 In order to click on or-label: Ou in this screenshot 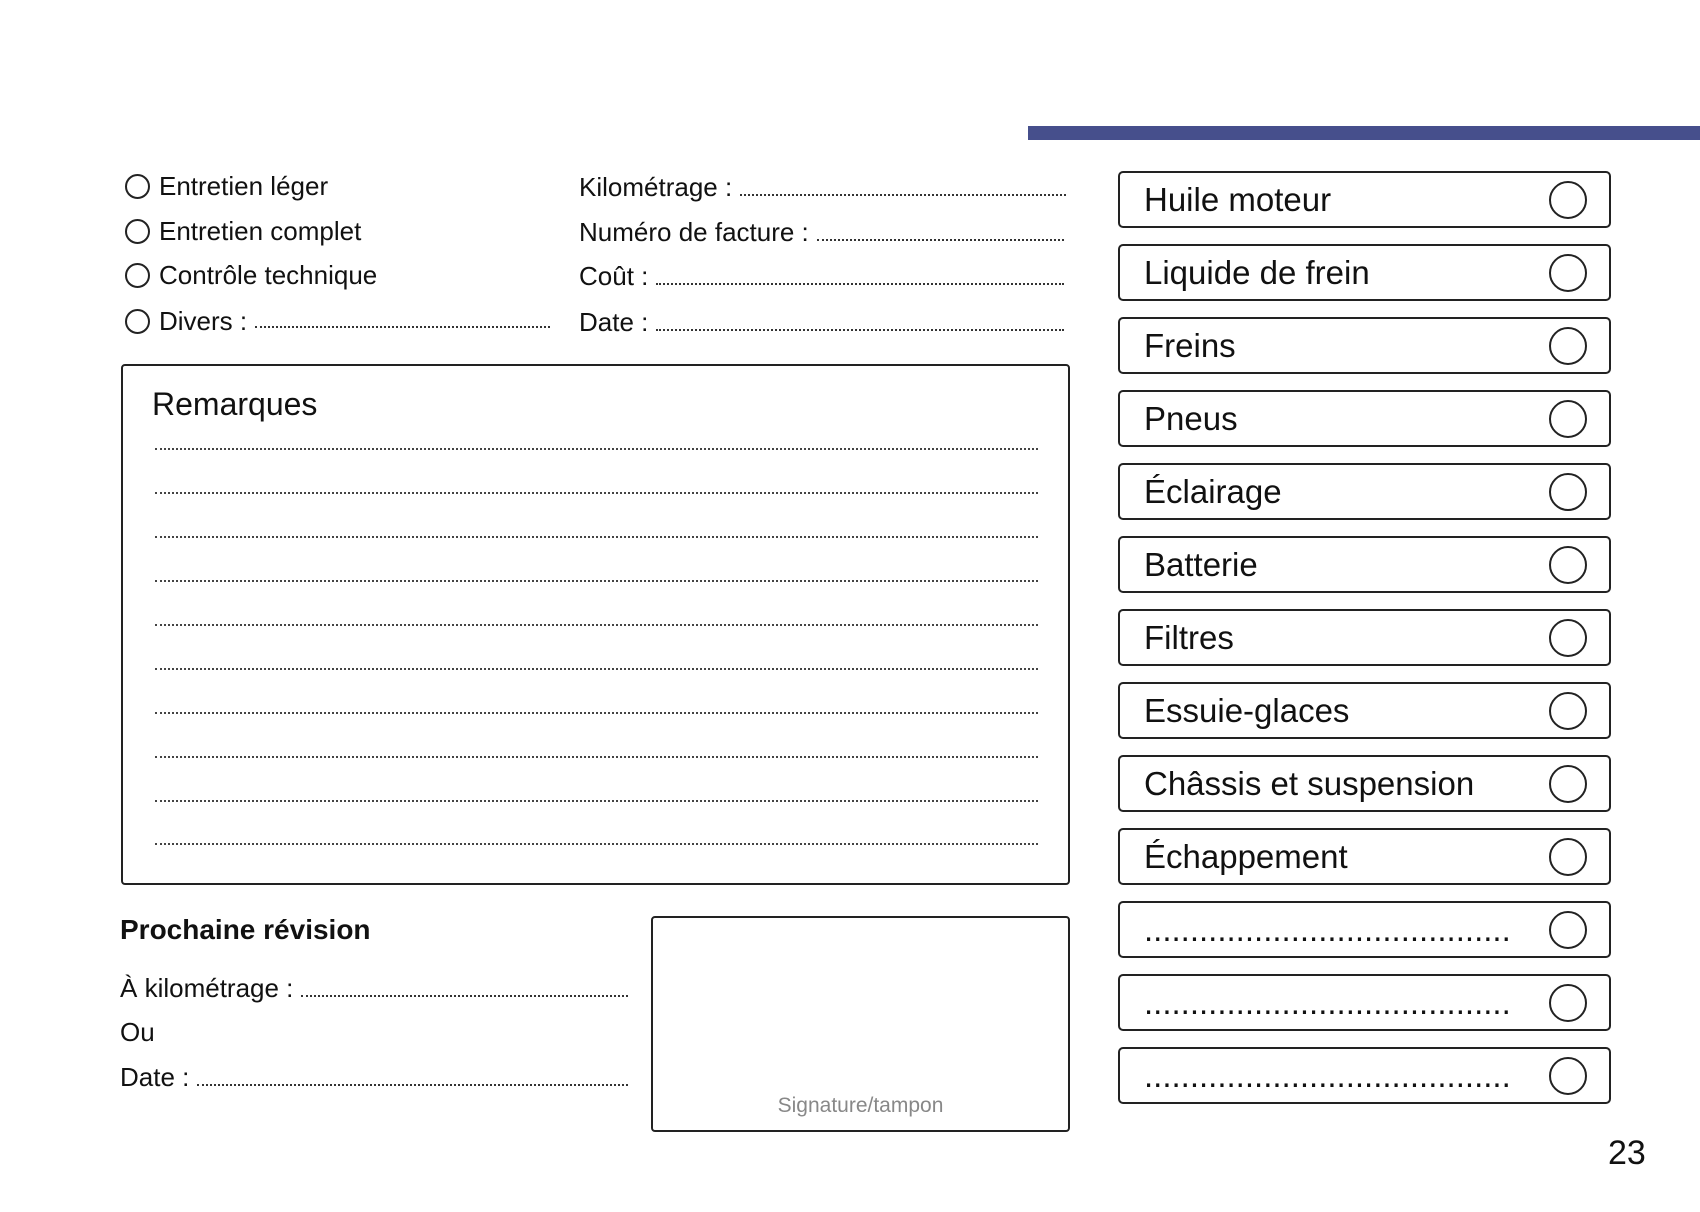, I will do `click(137, 1032)`.